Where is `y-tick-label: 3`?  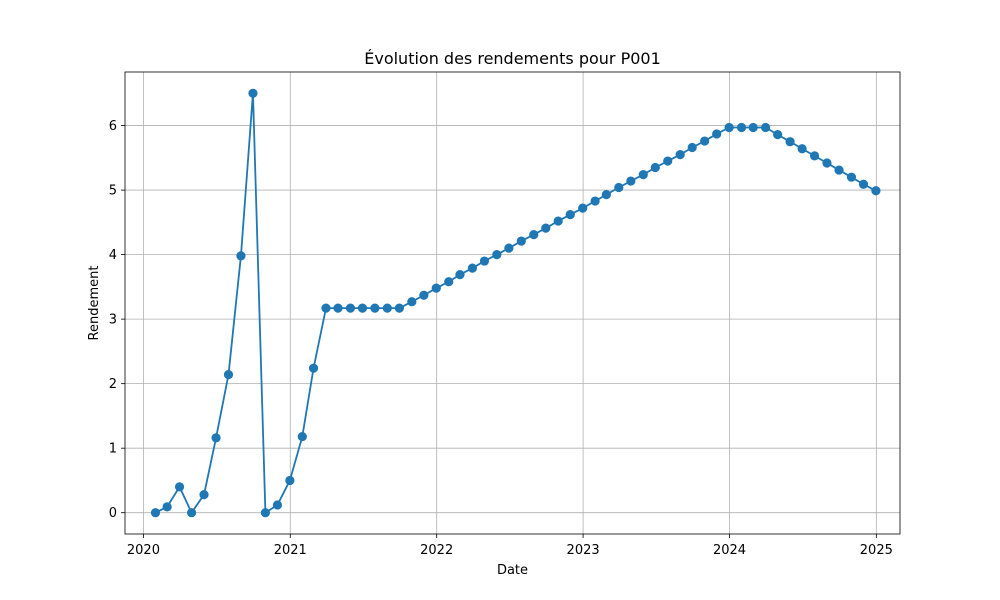
y-tick-label: 3 is located at coordinates (113, 320).